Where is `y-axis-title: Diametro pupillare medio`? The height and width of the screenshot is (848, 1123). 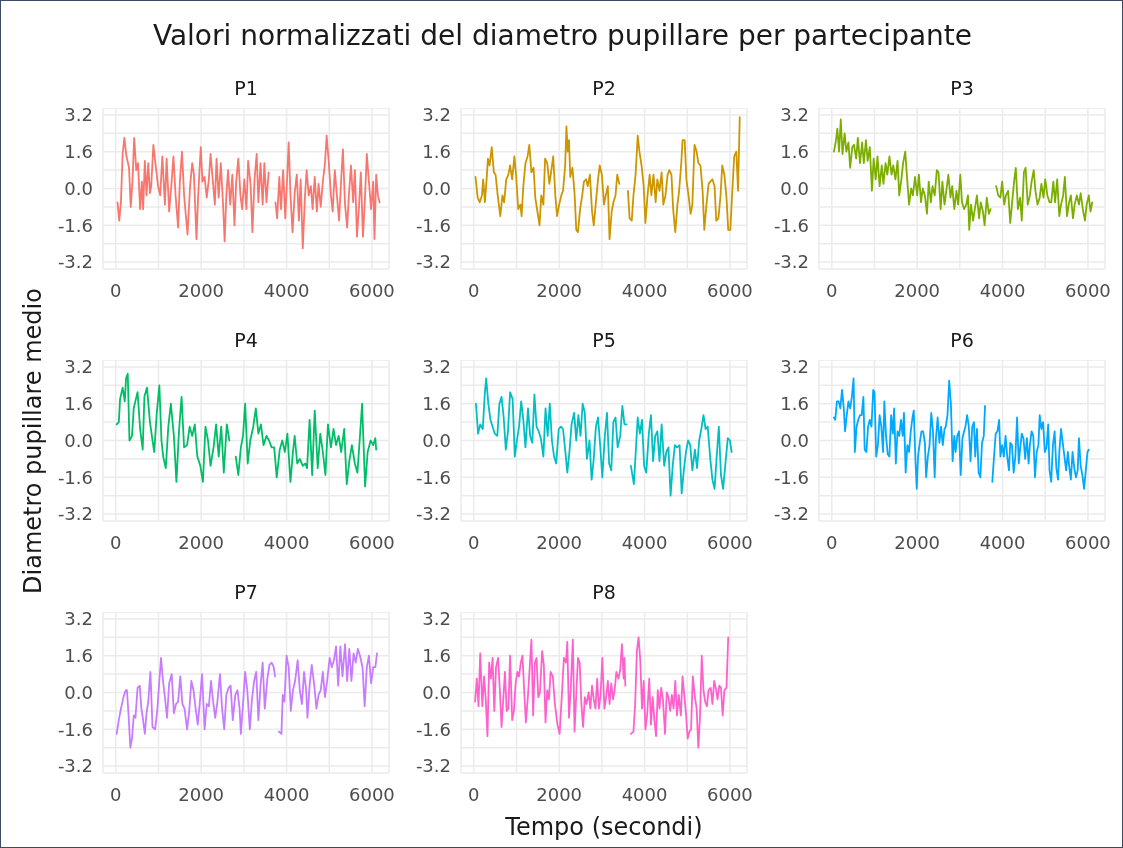
y-axis-title: Diametro pupillare medio is located at coordinates (32, 440).